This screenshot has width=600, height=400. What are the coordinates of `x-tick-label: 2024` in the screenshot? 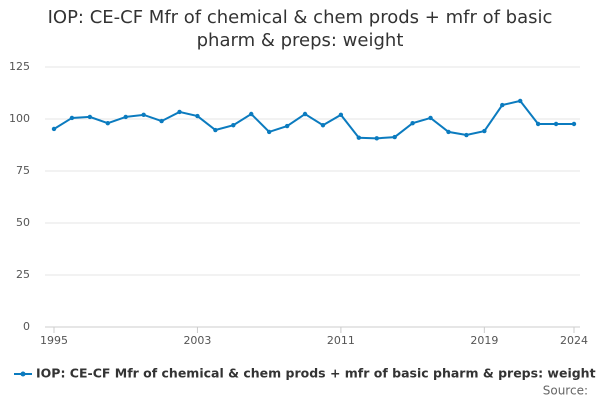 It's located at (574, 340).